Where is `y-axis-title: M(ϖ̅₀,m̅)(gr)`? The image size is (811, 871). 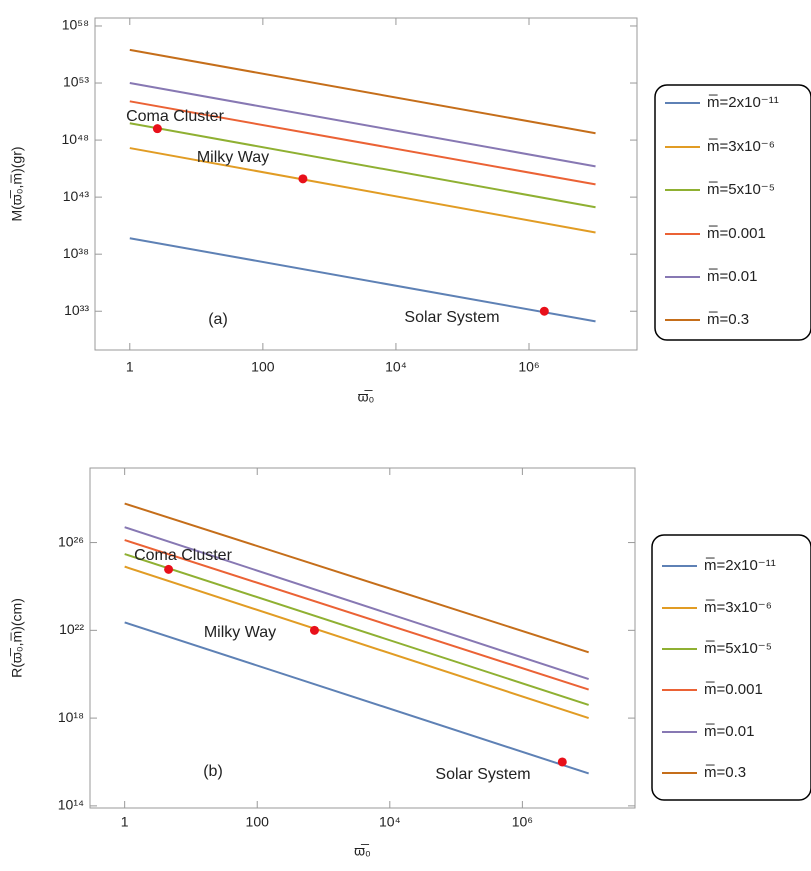 y-axis-title: M(ϖ̅₀,m̅)(gr) is located at coordinates (17, 183).